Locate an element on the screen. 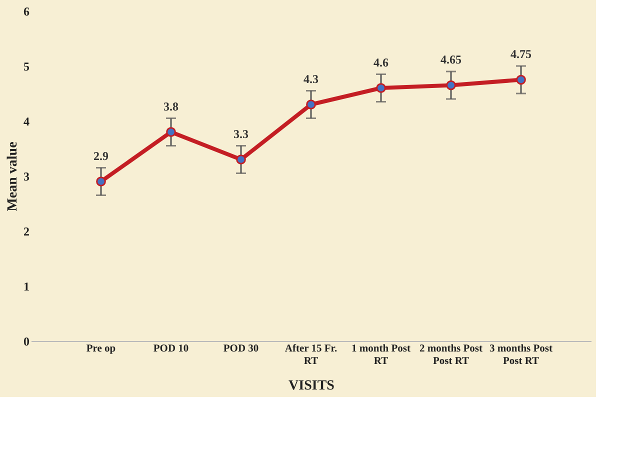  data-label: 4.65 is located at coordinates (451, 59).